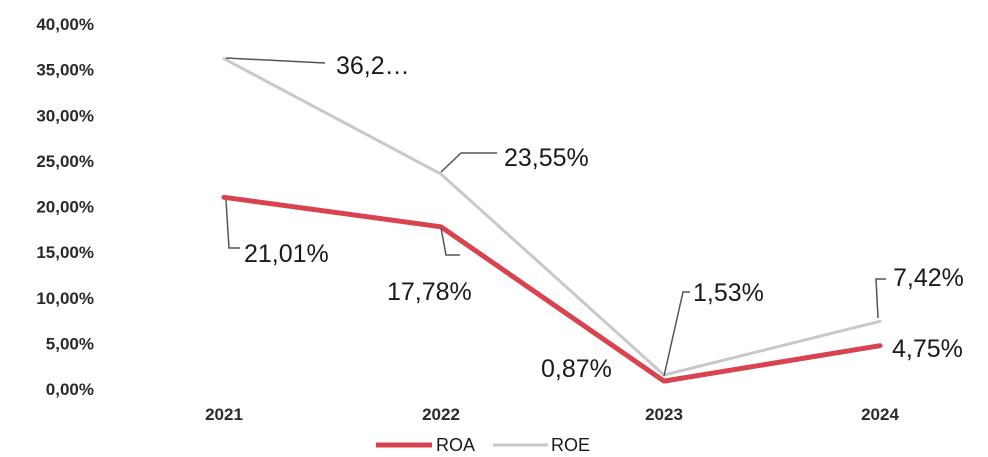 This screenshot has width=988, height=457. What do you see at coordinates (928, 278) in the screenshot?
I see `data-label-roe: 7,42%` at bounding box center [928, 278].